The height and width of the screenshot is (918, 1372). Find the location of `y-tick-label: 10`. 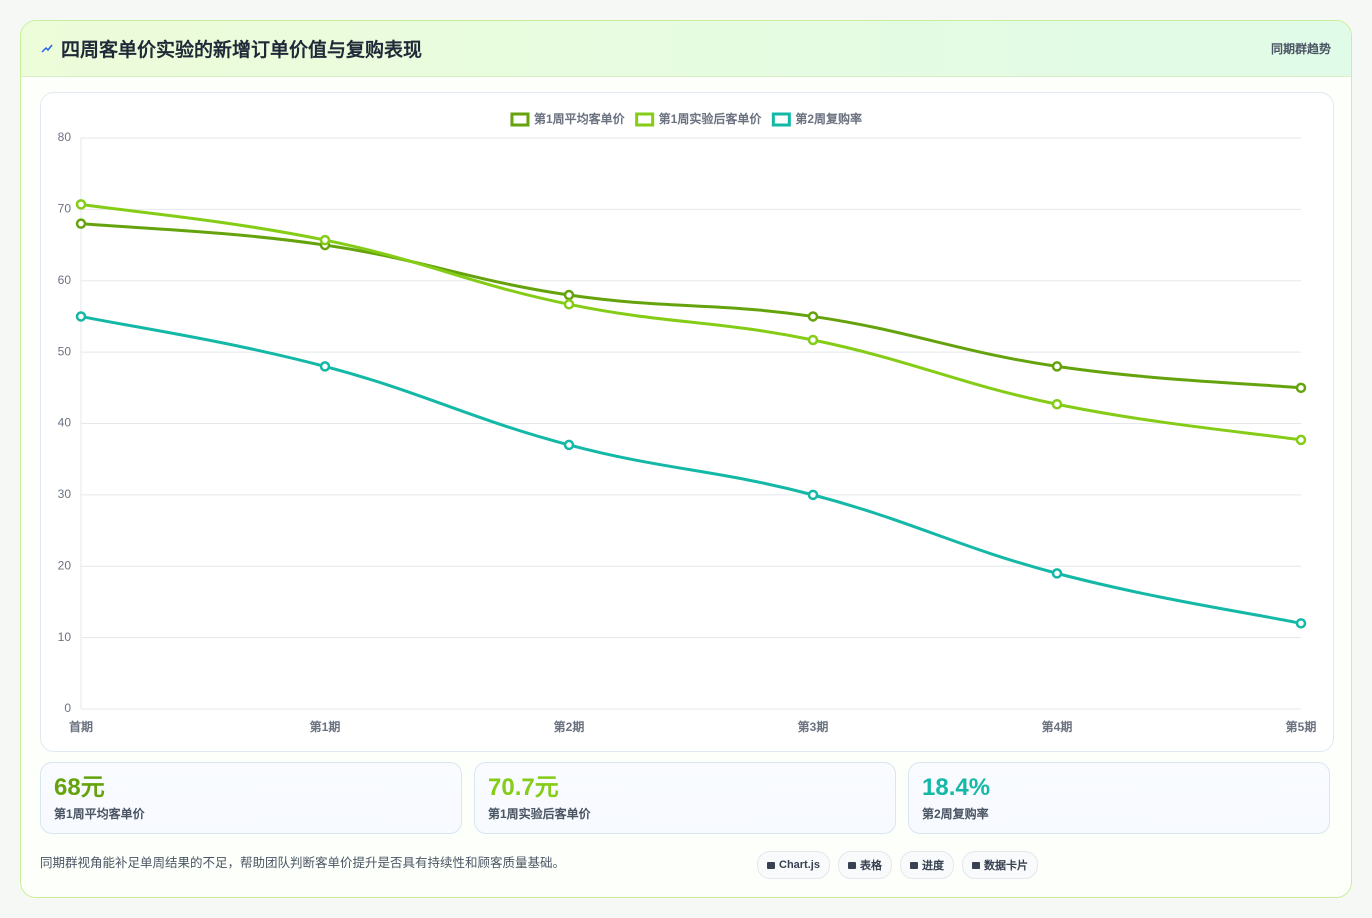

y-tick-label: 10 is located at coordinates (65, 637).